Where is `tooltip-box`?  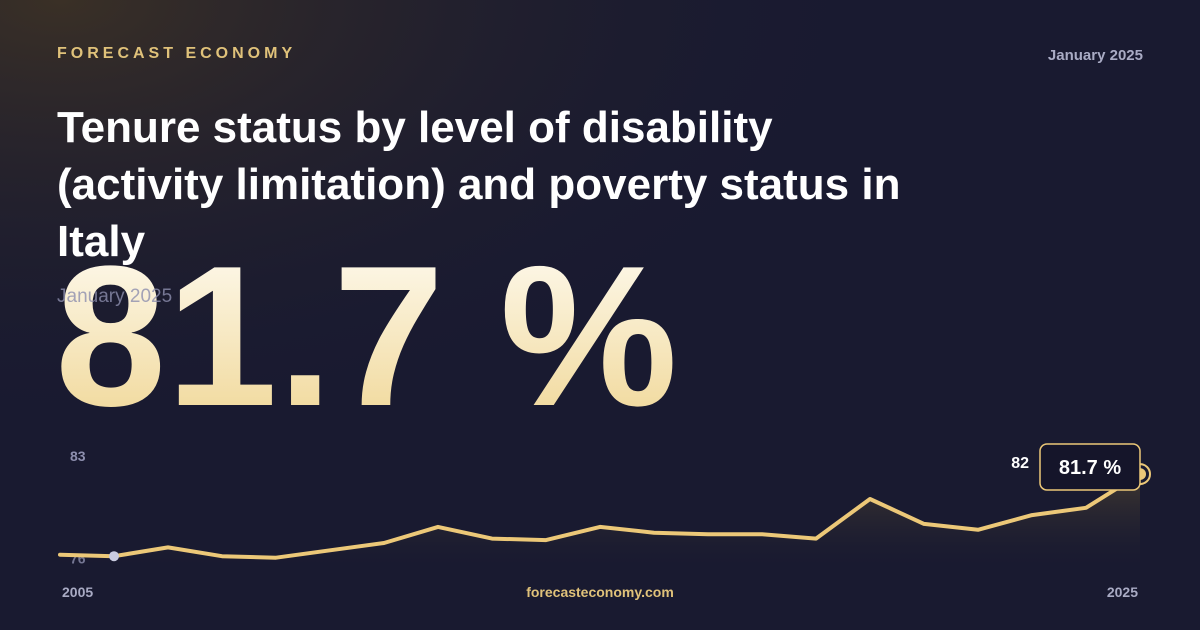 tooltip-box is located at coordinates (1090, 467).